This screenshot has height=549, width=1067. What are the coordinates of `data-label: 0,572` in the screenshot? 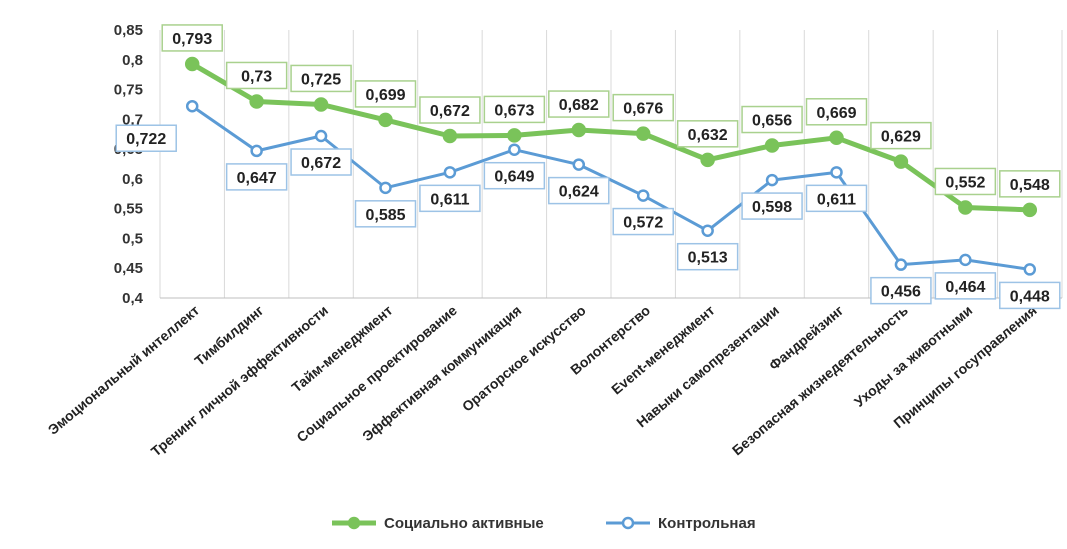 It's located at (643, 223).